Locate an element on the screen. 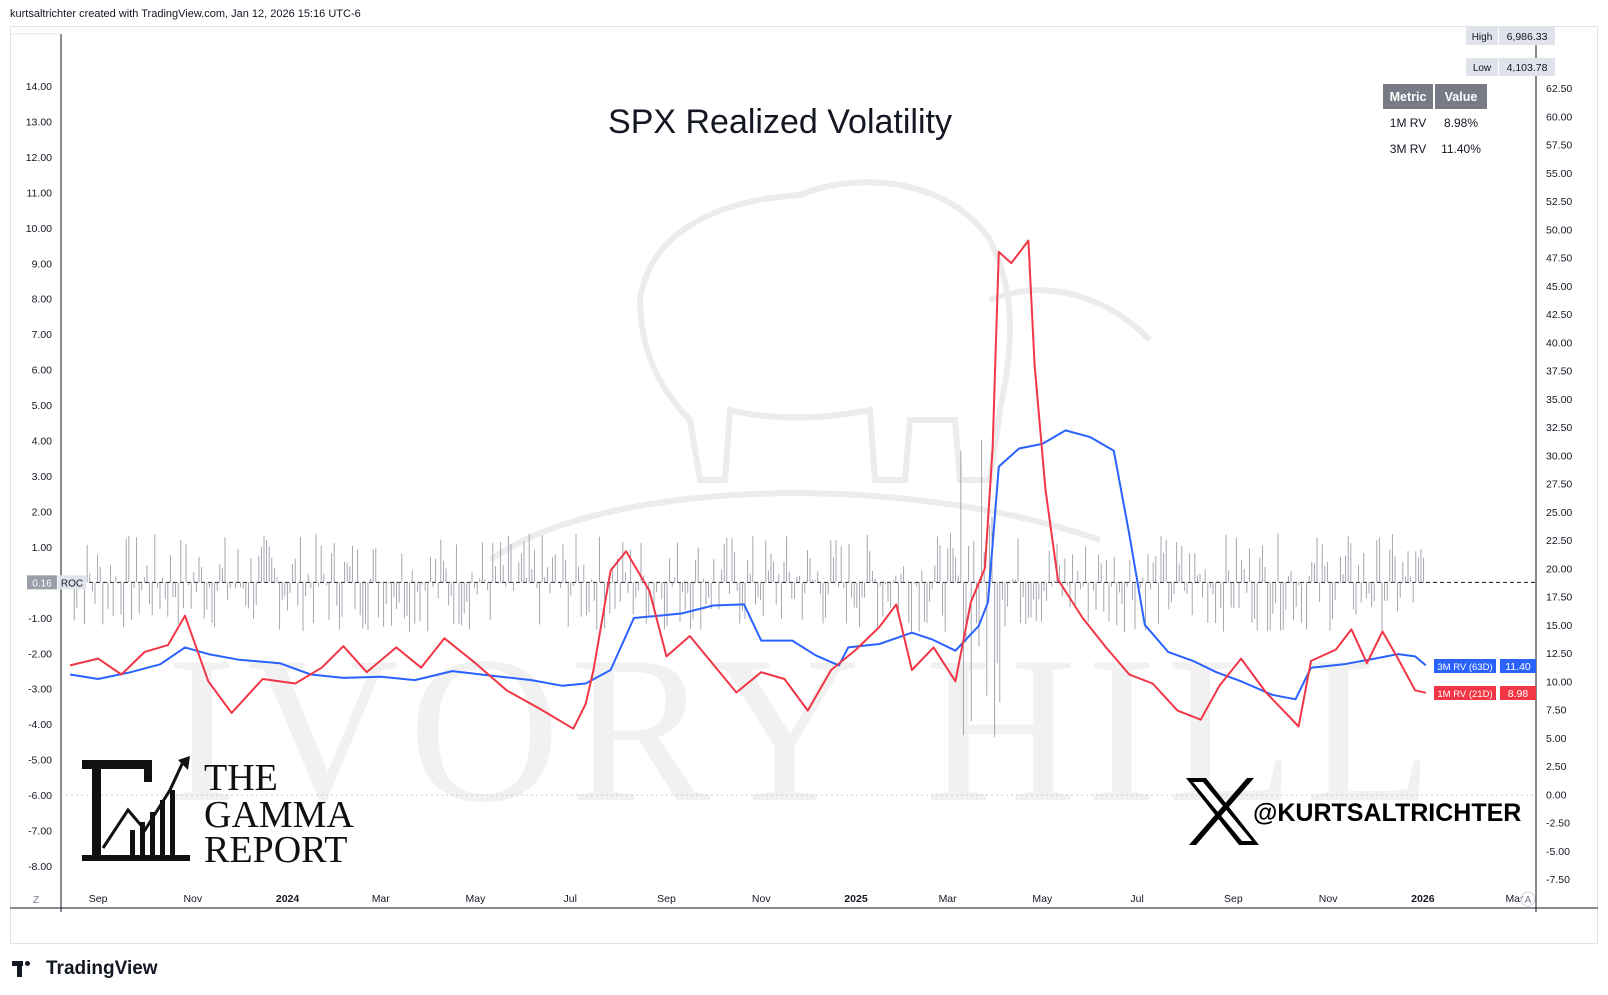 This screenshot has width=1608, height=995. right-tick-label: -5.00 is located at coordinates (1558, 852).